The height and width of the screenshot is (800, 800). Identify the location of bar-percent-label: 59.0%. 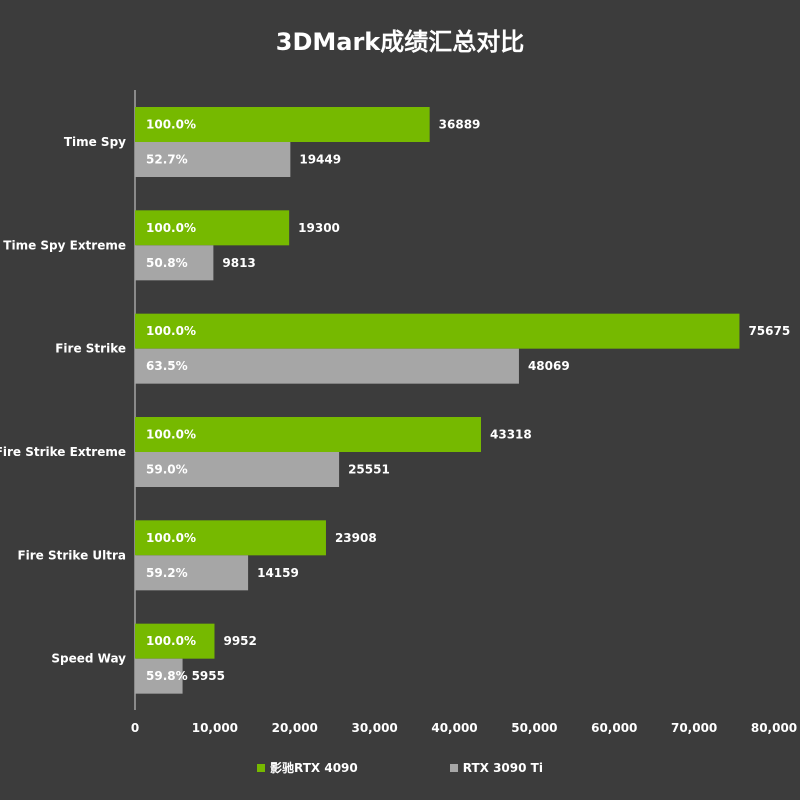
(167, 470).